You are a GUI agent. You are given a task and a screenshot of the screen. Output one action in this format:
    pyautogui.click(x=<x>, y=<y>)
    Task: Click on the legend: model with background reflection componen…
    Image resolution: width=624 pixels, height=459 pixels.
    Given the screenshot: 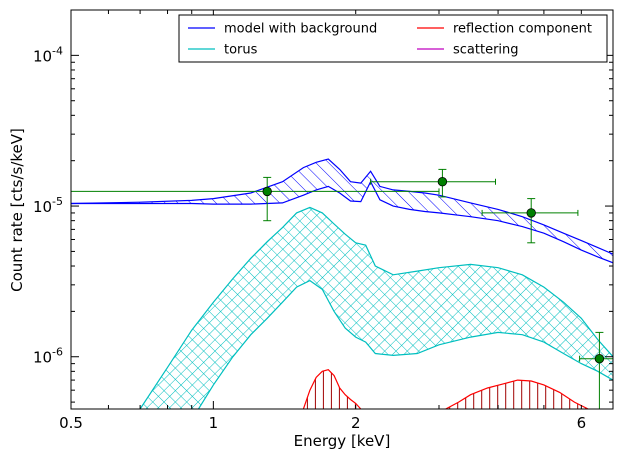 What is the action you would take?
    pyautogui.click(x=393, y=38)
    